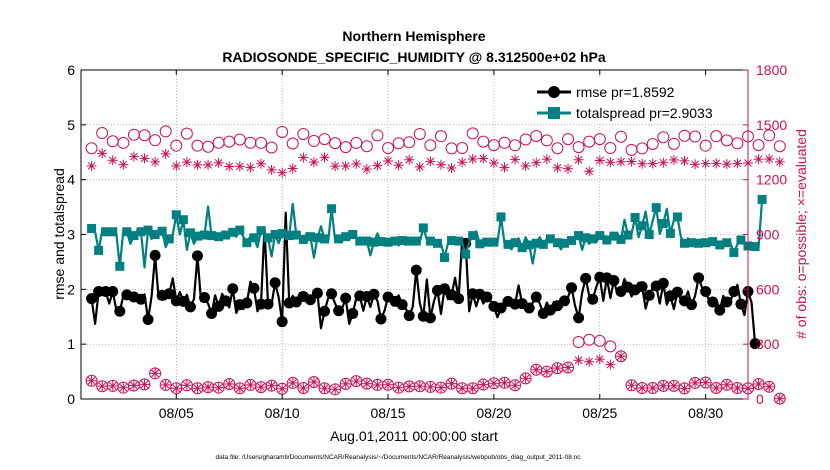 This screenshot has height=470, width=830. Describe the element at coordinates (71, 125) in the screenshot. I see `y-tick-label: 5` at that location.